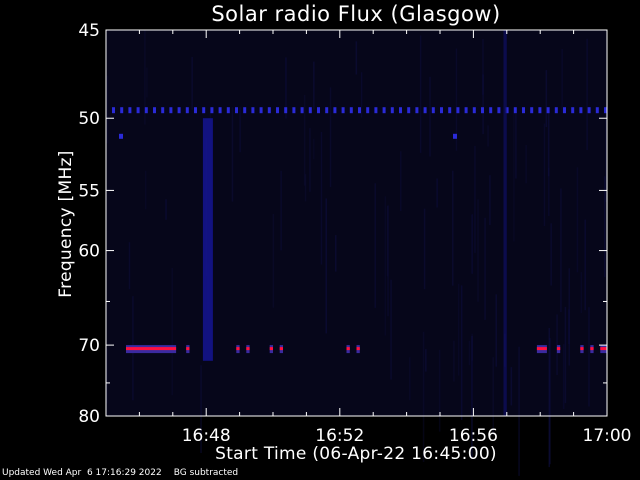 This screenshot has height=480, width=640. Describe the element at coordinates (607, 436) in the screenshot. I see `x-tick-label: 17:00` at that location.